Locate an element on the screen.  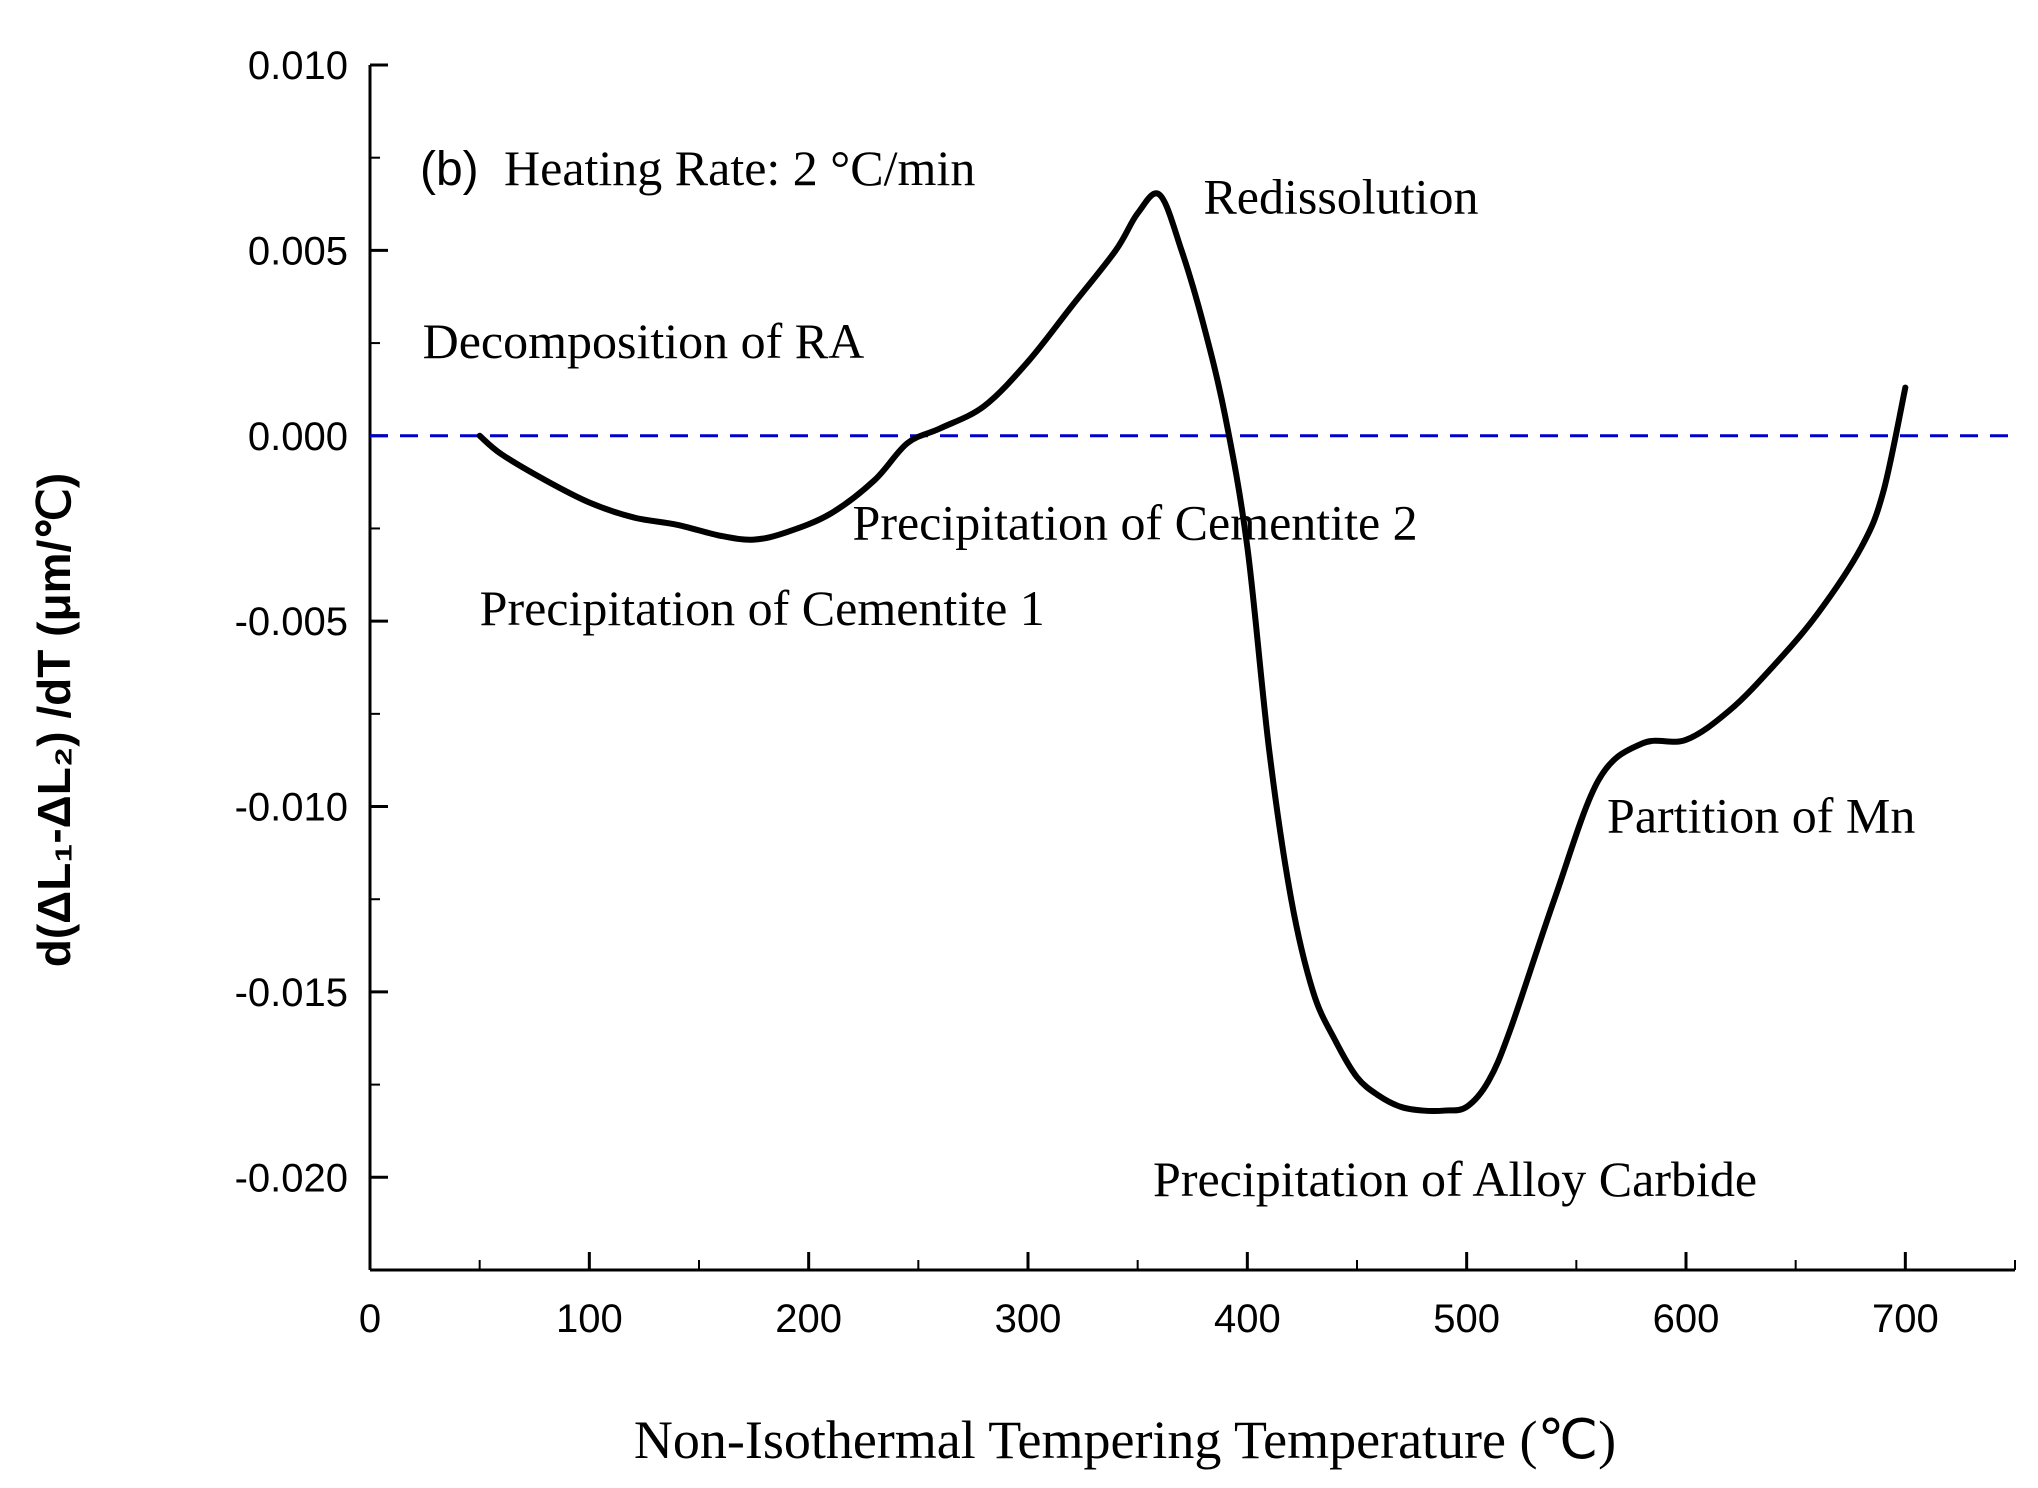
x-tick-label: 0 is located at coordinates (370, 1319).